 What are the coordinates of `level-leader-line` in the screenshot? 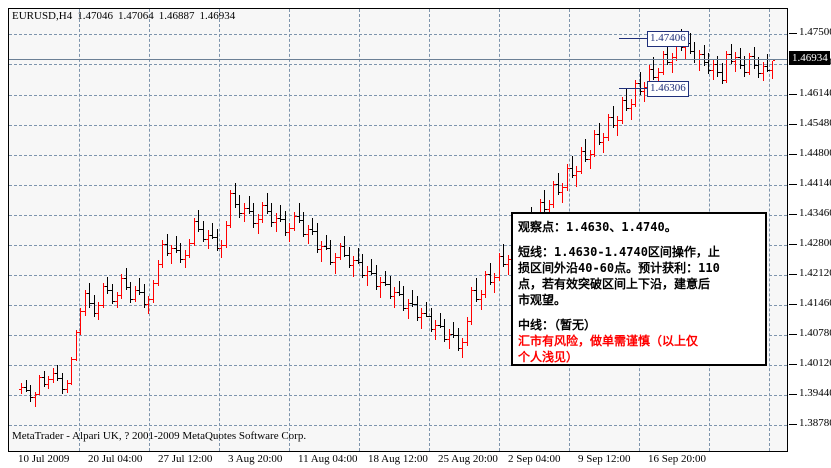 It's located at (633, 39).